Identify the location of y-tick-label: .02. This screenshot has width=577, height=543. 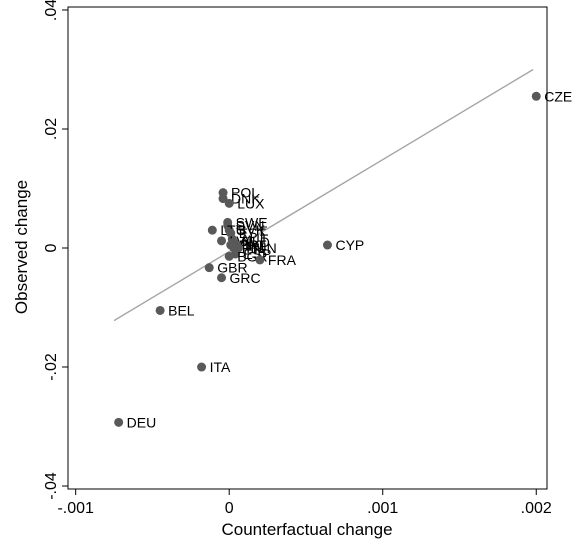
(51, 129).